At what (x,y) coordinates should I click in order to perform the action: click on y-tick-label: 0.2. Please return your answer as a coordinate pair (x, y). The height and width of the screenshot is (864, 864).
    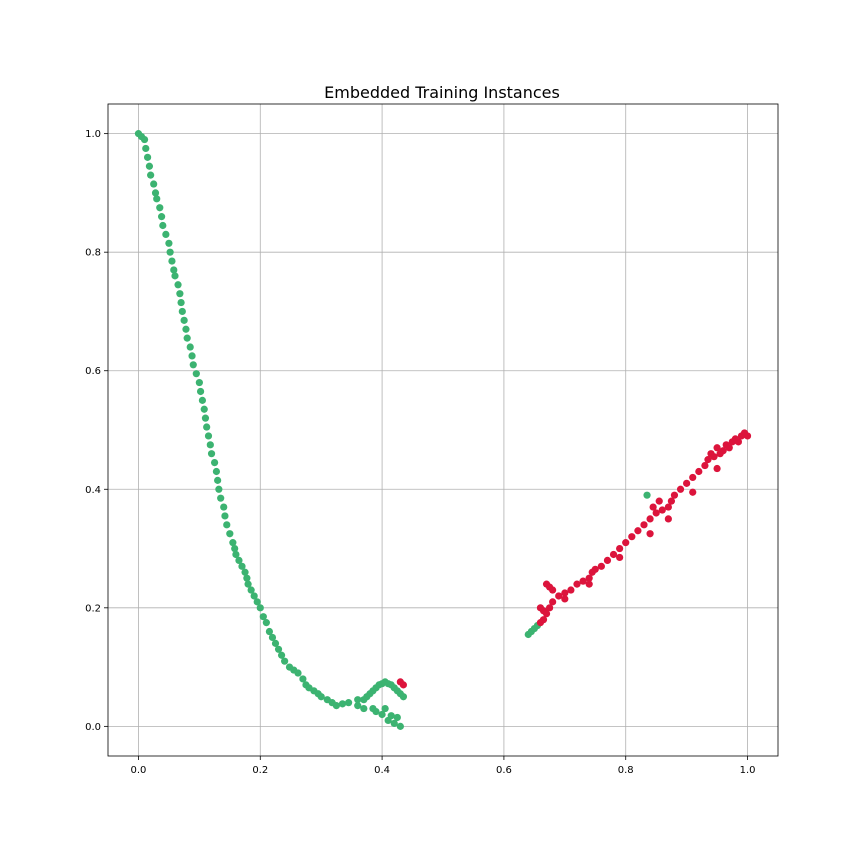
    Looking at the image, I should click on (93, 608).